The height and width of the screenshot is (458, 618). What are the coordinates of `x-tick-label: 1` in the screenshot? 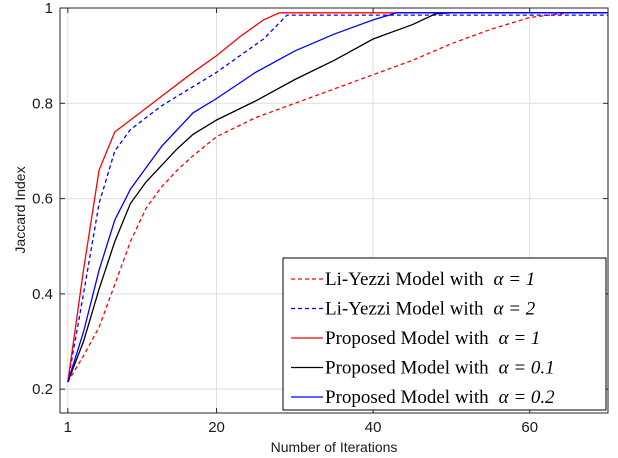 It's located at (68, 427).